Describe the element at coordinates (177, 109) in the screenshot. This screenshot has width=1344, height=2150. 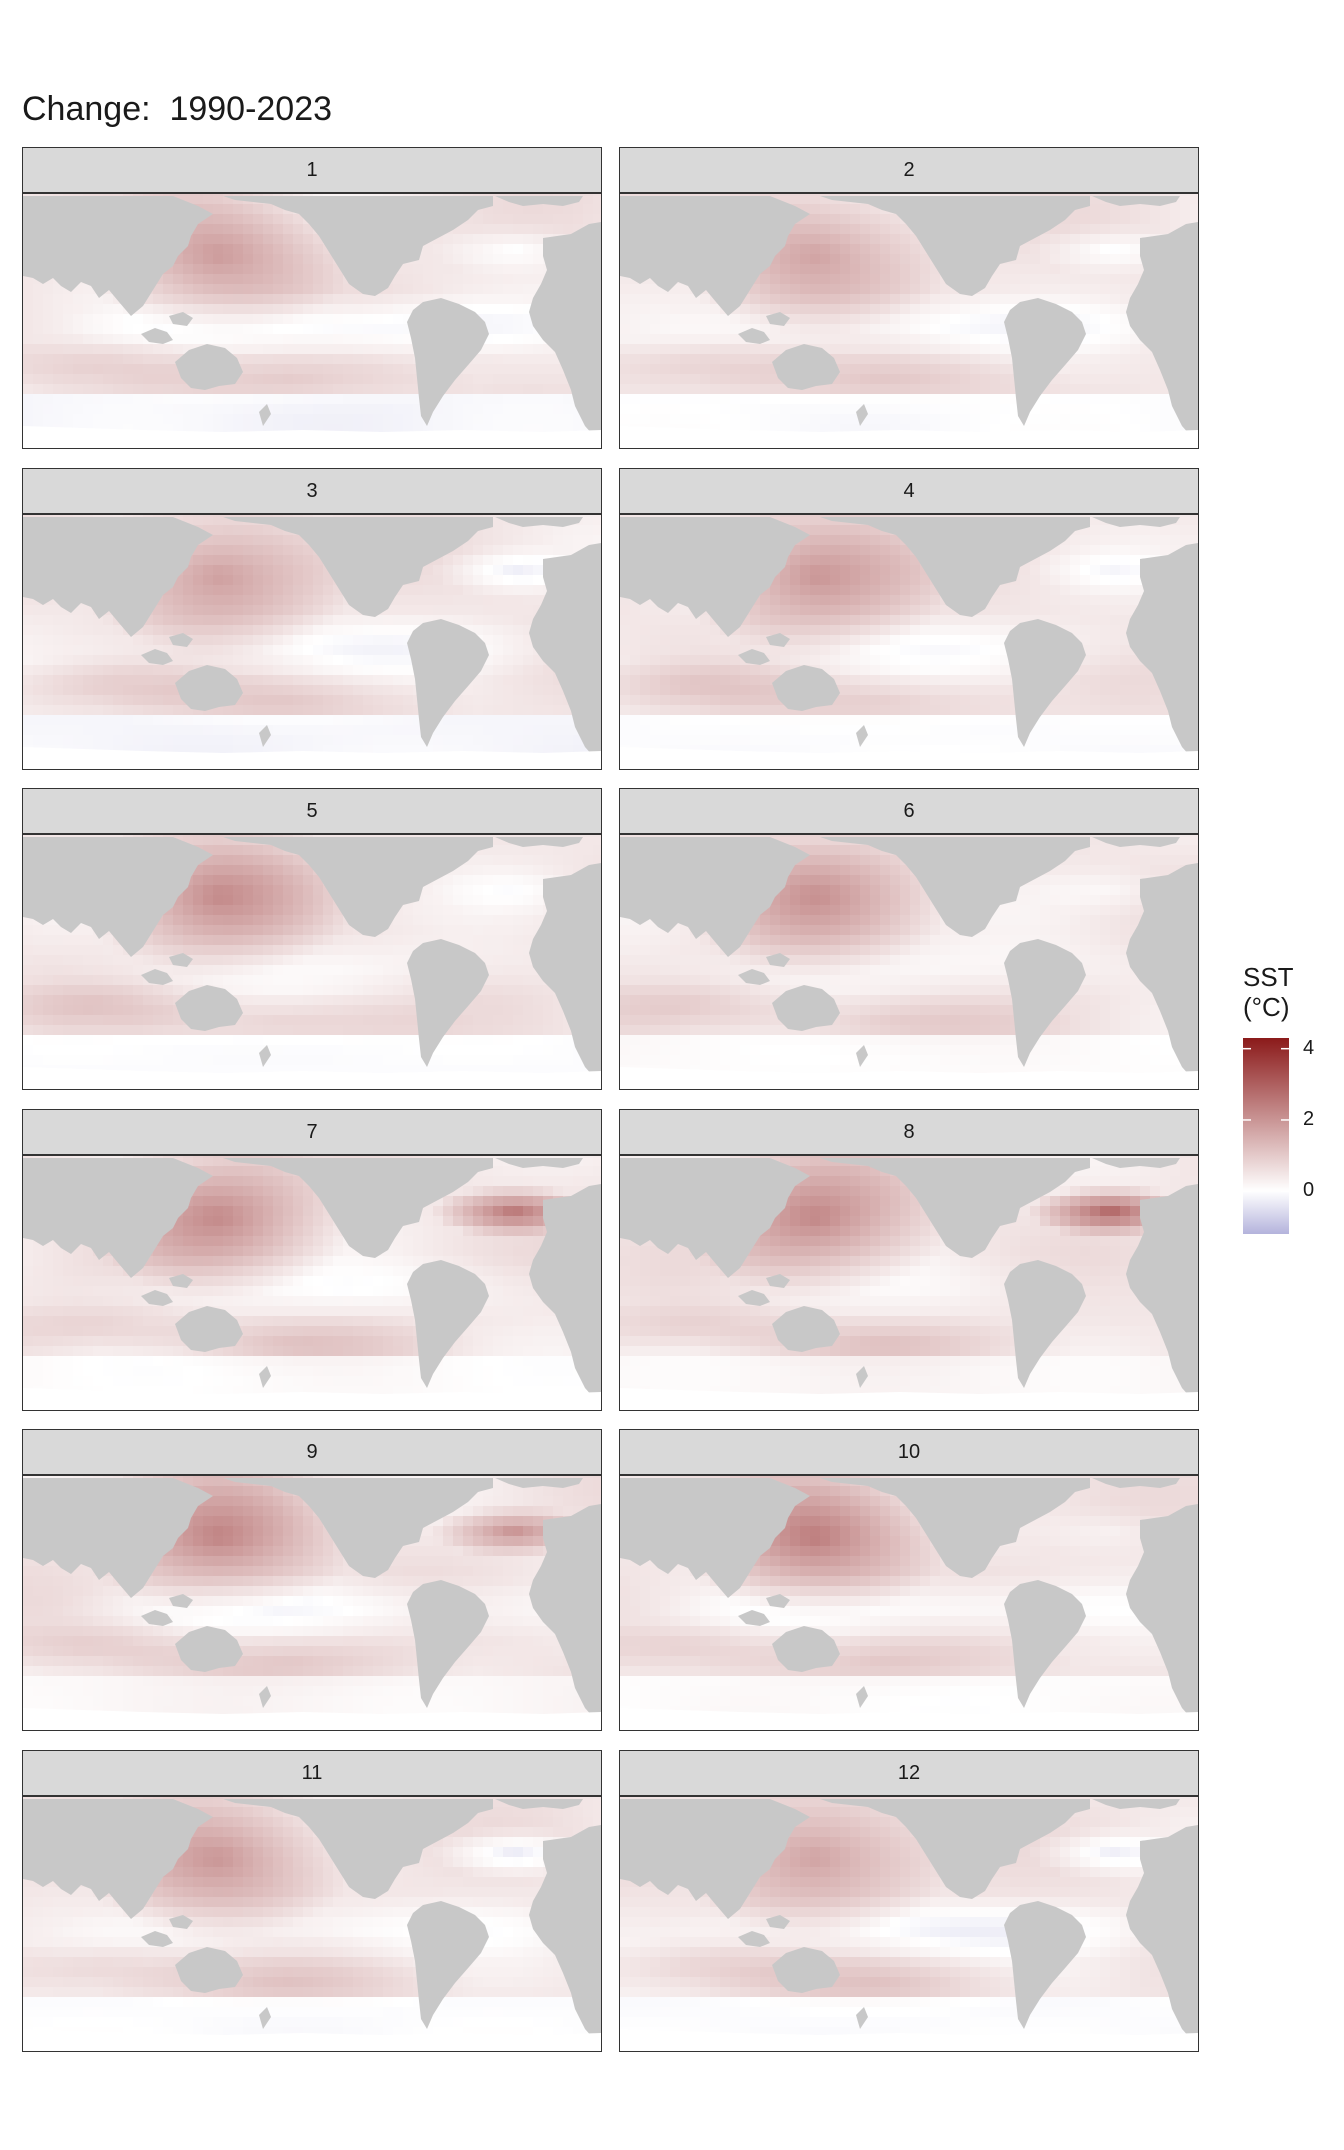
I see `chart-title: Change: 1990-2023` at that location.